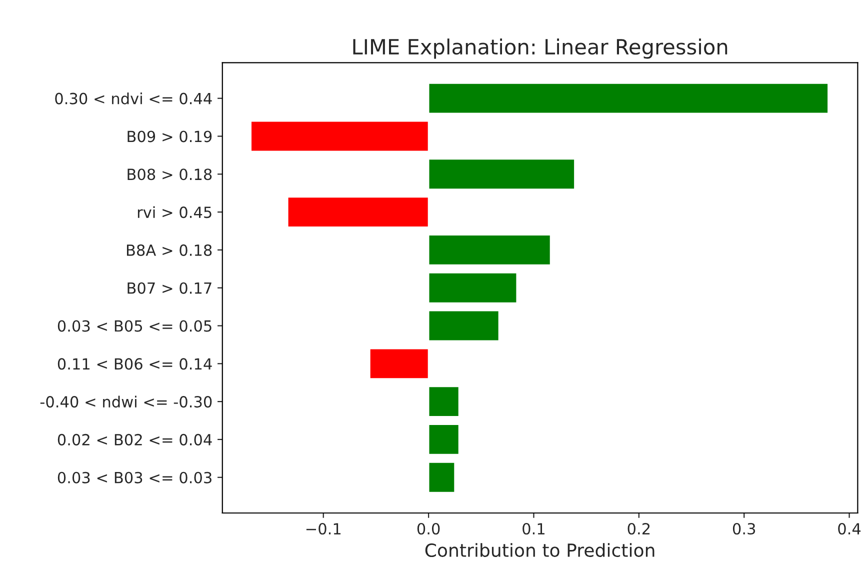 This screenshot has width=862, height=570. Describe the element at coordinates (539, 550) in the screenshot. I see `x-axis-title: Contribution to Prediction` at that location.